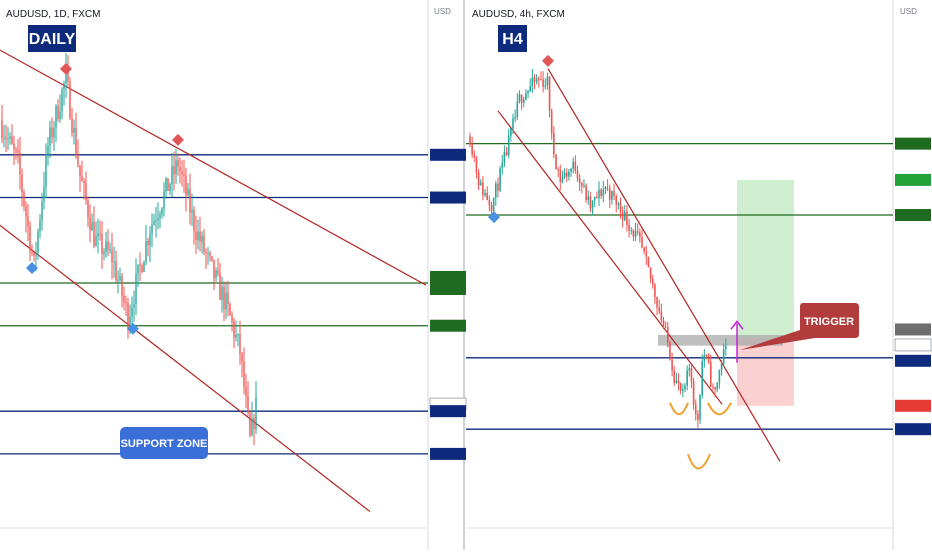  Describe the element at coordinates (164, 443) in the screenshot. I see `support-zone-callout` at that location.